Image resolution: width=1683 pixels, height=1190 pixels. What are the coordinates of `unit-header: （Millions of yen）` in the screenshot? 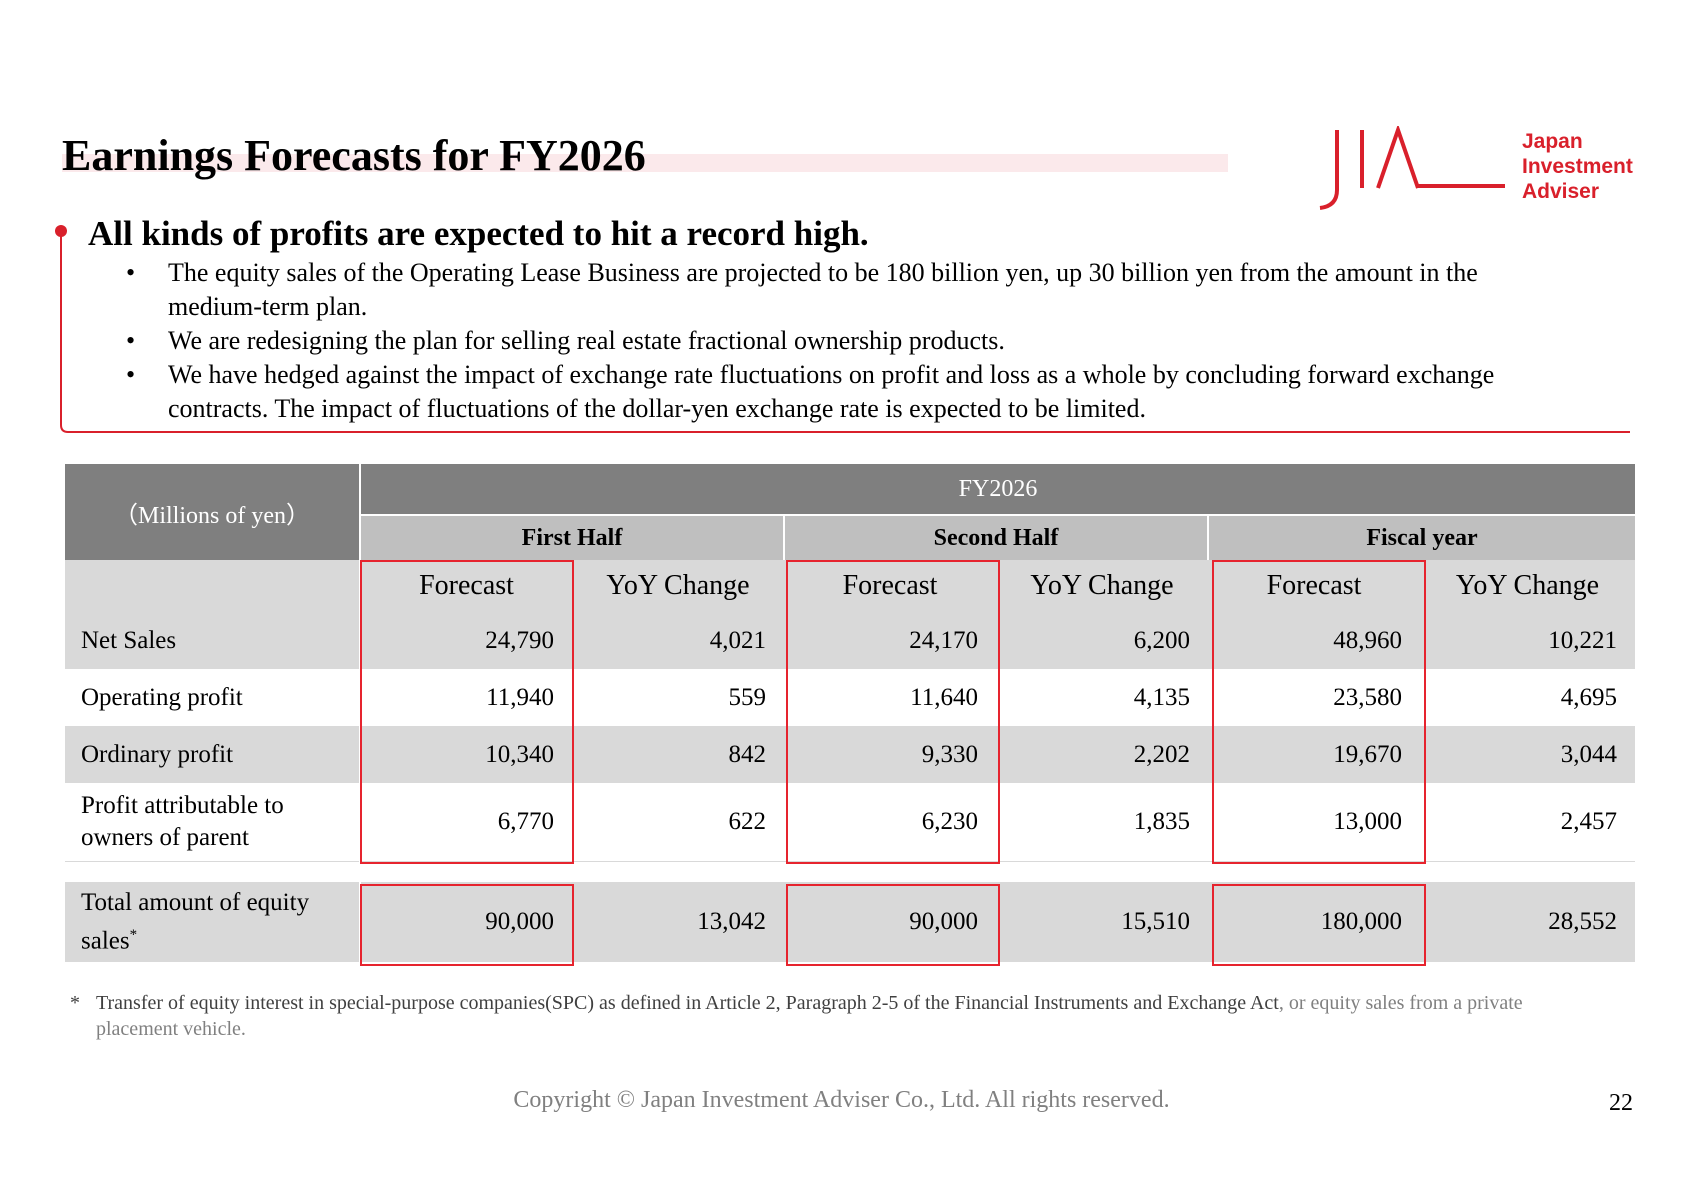 It's located at (213, 512).